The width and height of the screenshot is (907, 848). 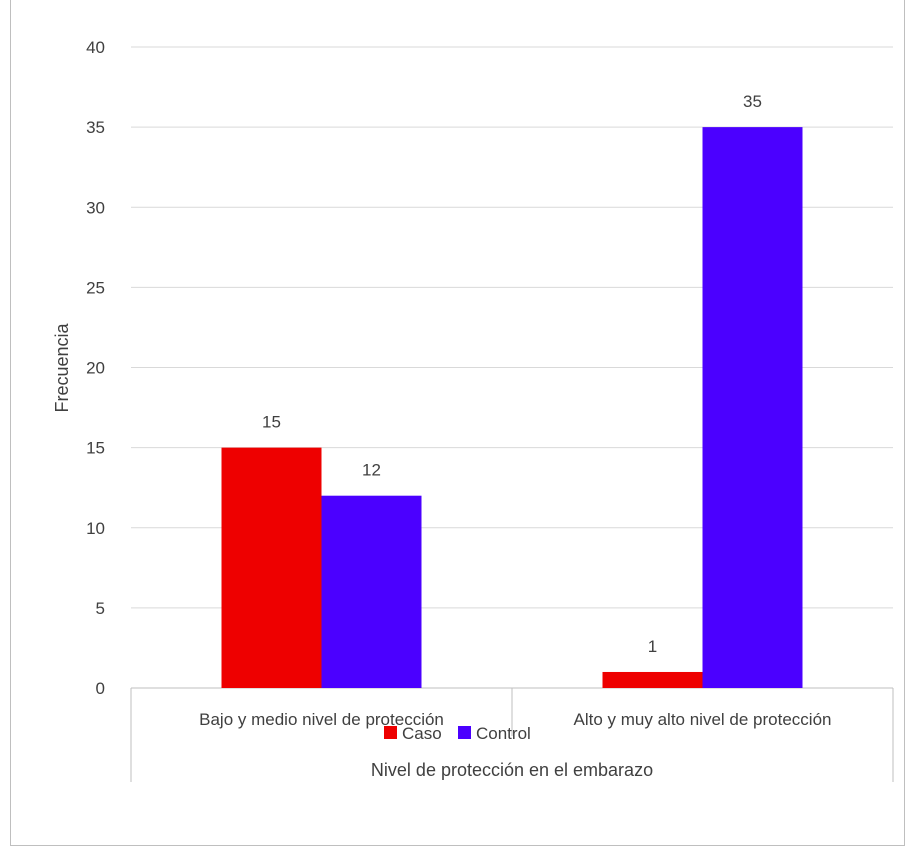 What do you see at coordinates (95, 127) in the screenshot?
I see `y-tick-label: 35` at bounding box center [95, 127].